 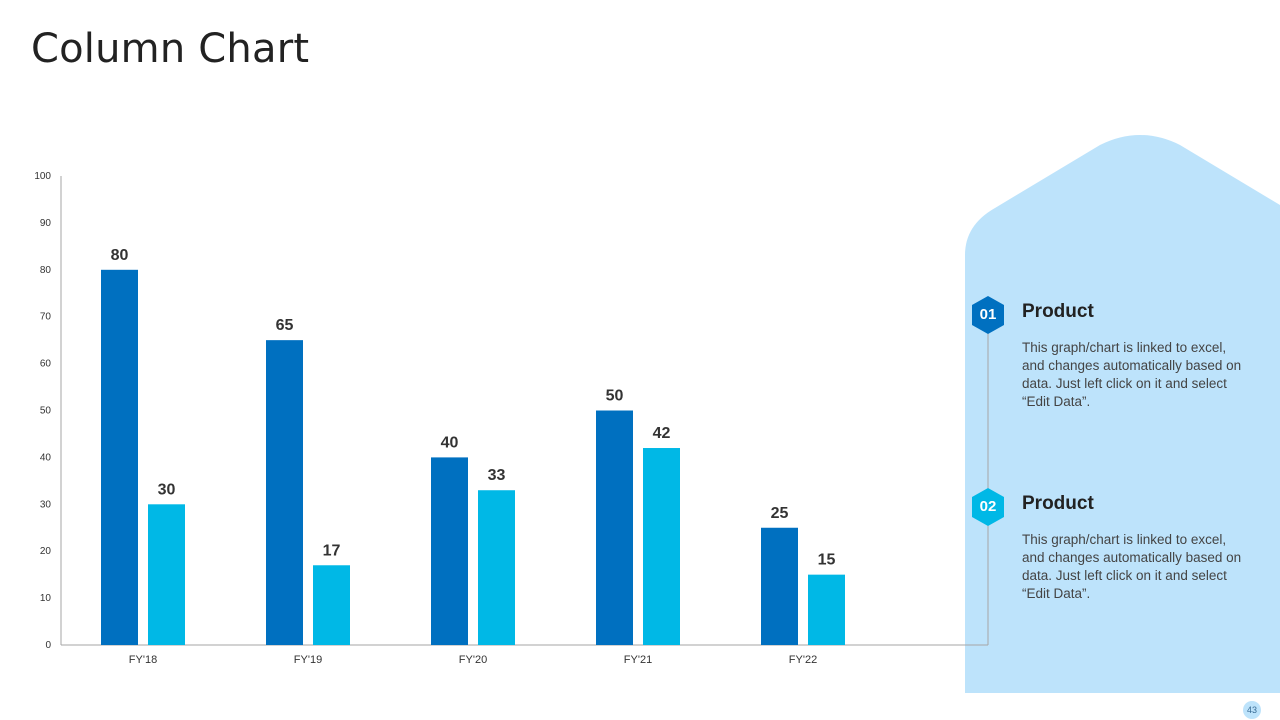 What do you see at coordinates (170, 49) in the screenshot?
I see `page-title: Column Chart` at bounding box center [170, 49].